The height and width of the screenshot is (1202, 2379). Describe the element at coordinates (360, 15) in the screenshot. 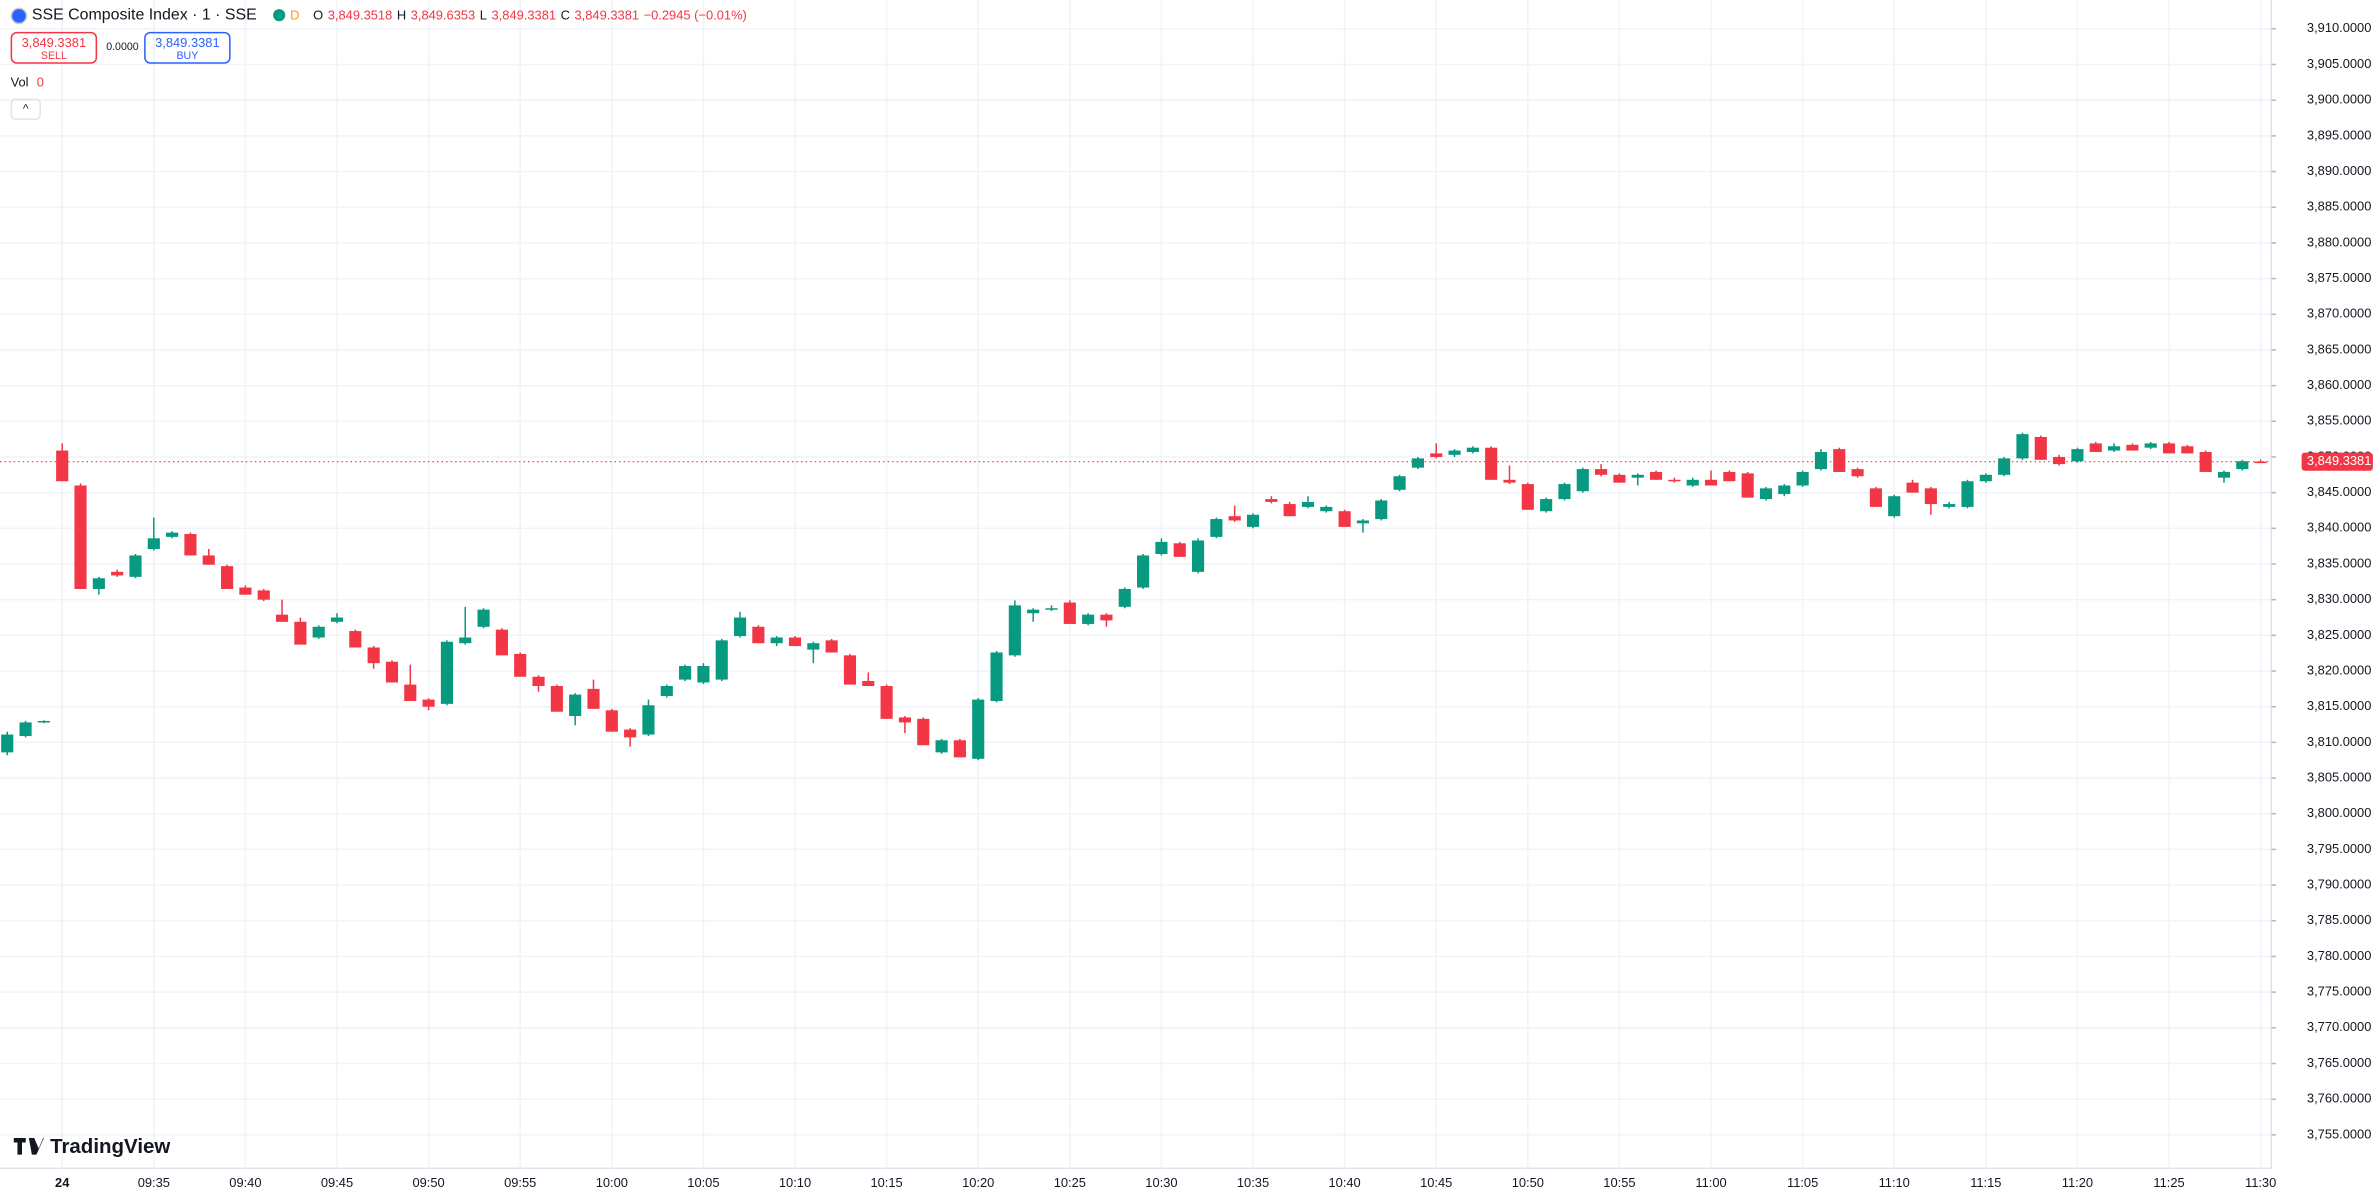

I see `open-value: 3,849.3518` at that location.